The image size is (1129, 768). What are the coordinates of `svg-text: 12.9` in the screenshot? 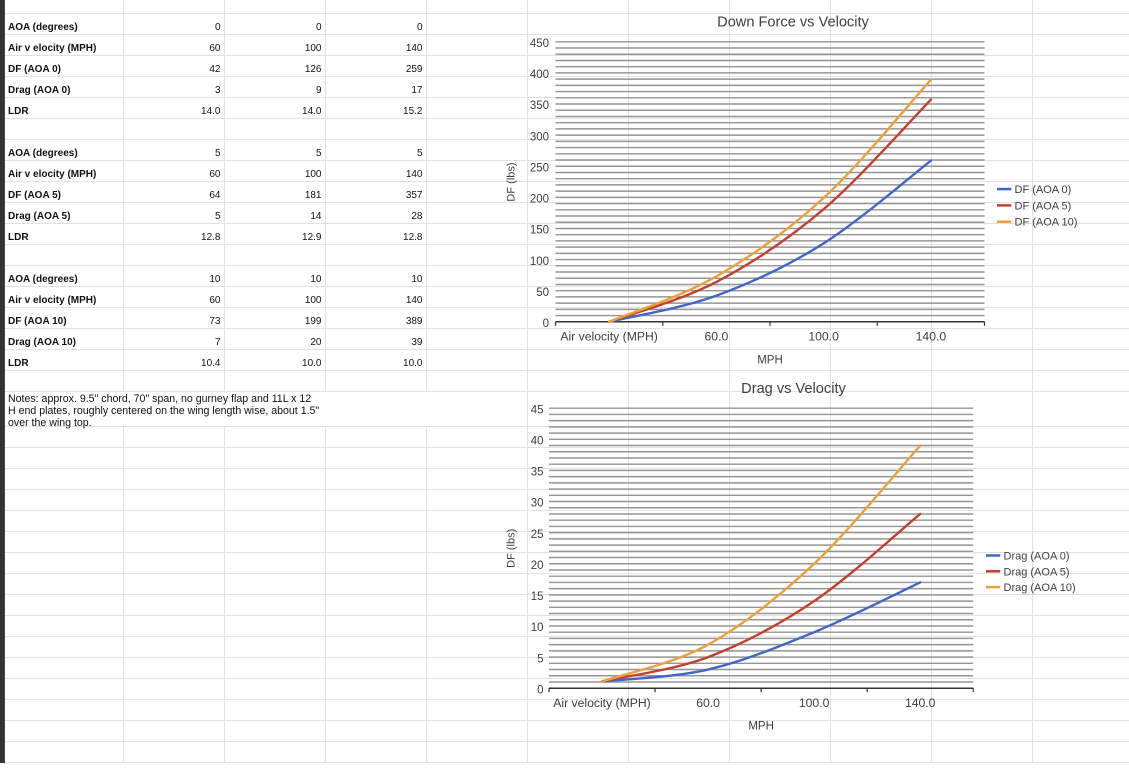 It's located at (312, 237).